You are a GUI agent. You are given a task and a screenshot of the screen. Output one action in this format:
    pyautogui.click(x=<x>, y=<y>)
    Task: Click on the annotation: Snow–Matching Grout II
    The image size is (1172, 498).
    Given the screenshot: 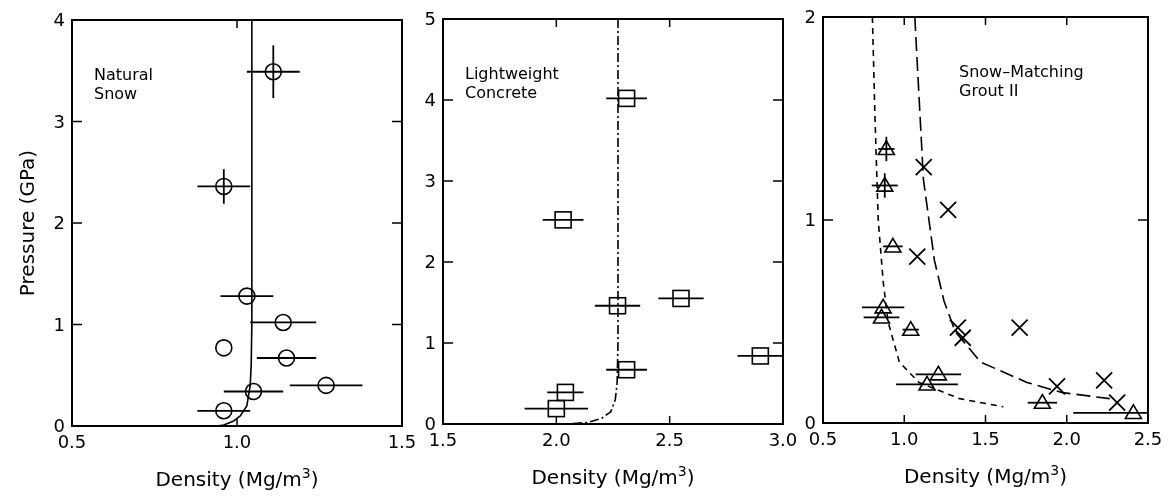 What is the action you would take?
    pyautogui.click(x=1021, y=81)
    